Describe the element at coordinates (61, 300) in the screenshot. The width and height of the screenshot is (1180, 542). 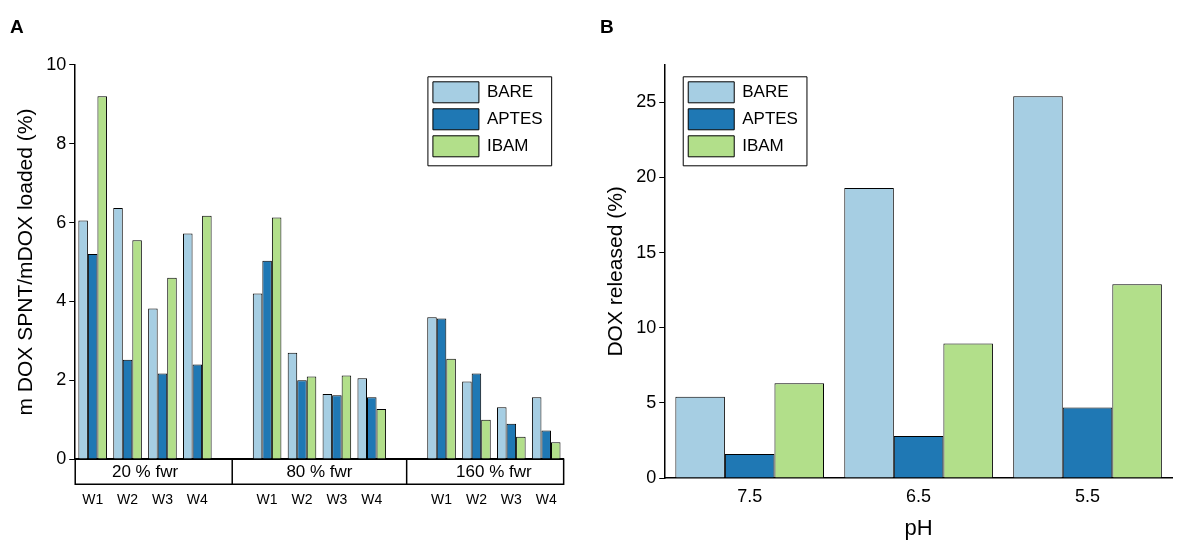
I see `y-tick-label: 4` at that location.